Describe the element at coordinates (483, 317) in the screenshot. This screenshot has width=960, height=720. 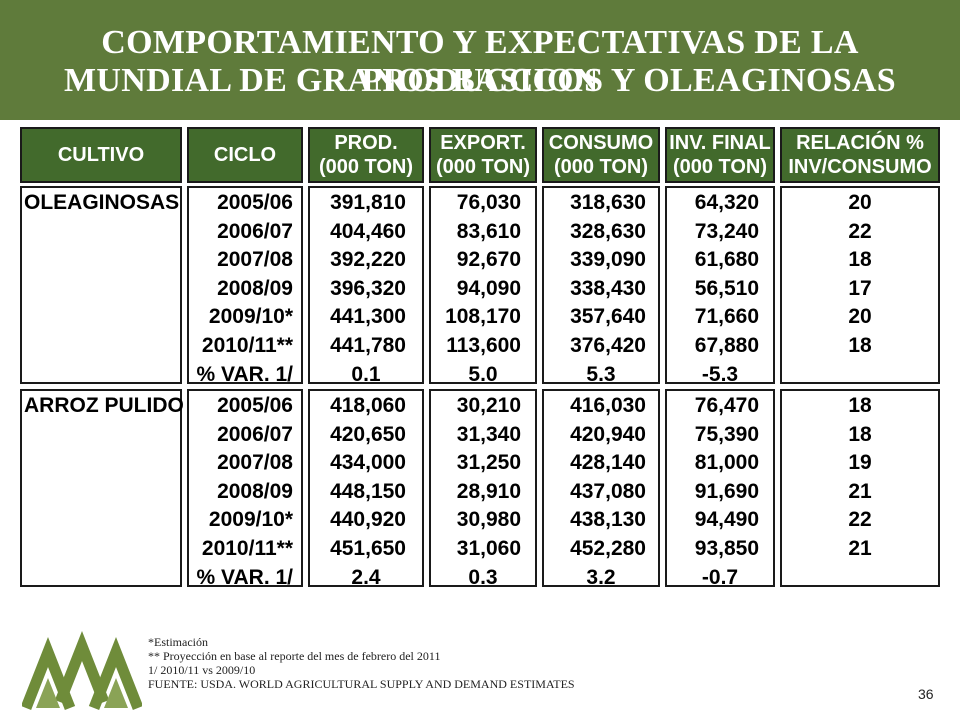
I see `cell-export: 108,170` at that location.